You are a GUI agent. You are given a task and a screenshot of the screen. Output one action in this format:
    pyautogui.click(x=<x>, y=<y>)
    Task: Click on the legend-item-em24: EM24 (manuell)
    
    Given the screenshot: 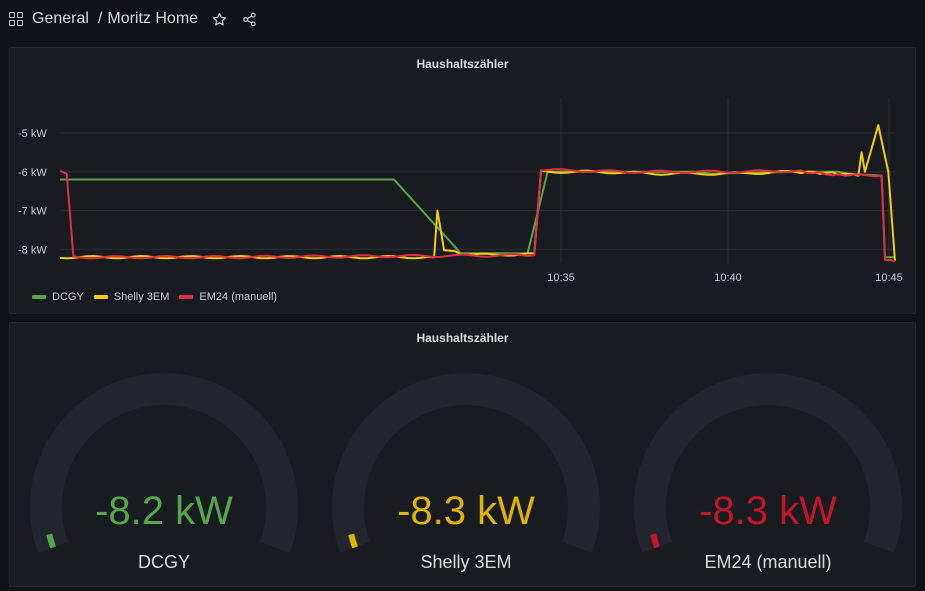 What is the action you would take?
    pyautogui.click(x=228, y=297)
    